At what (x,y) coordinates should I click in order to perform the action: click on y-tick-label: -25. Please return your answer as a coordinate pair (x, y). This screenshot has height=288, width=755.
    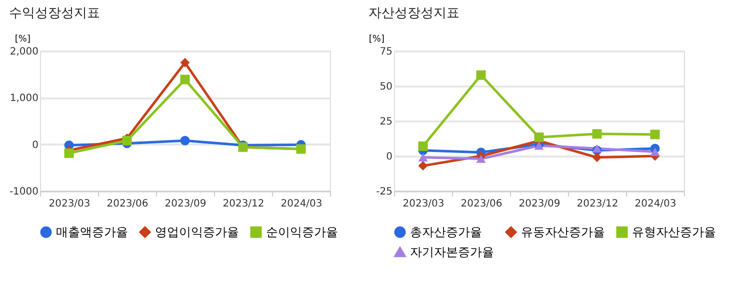
    Looking at the image, I should click on (384, 192).